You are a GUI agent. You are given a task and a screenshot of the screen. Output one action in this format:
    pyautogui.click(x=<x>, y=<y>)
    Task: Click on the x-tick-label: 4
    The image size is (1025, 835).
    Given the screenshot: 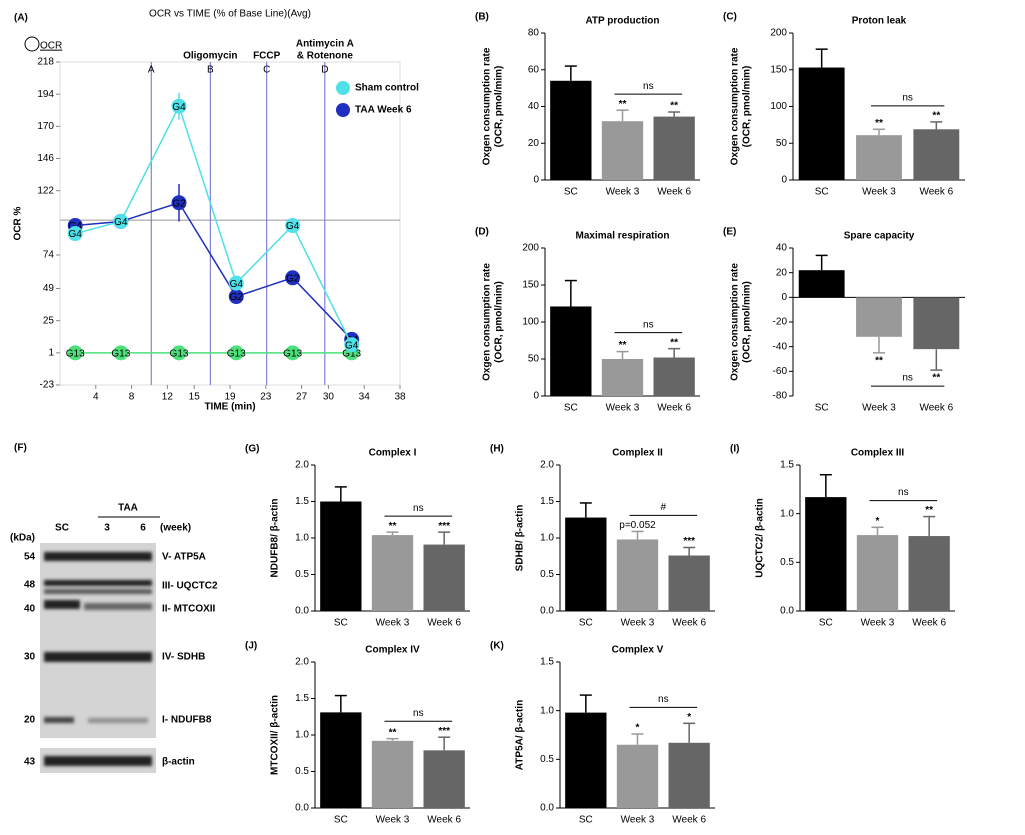 What is the action you would take?
    pyautogui.click(x=96, y=397)
    